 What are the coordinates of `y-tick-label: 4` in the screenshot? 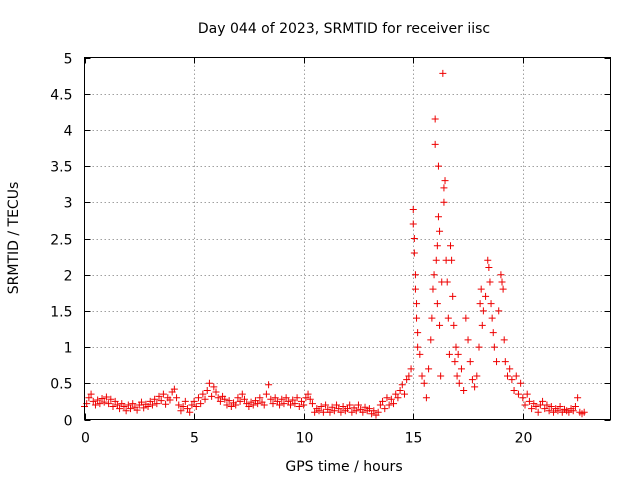 It's located at (68, 132).